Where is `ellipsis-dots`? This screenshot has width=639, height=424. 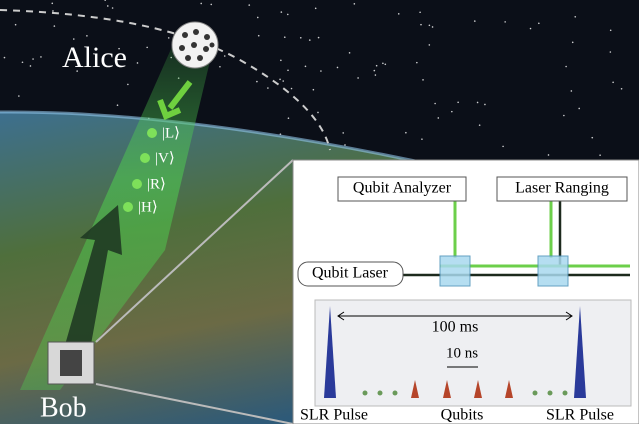
ellipsis-dots is located at coordinates (465, 393).